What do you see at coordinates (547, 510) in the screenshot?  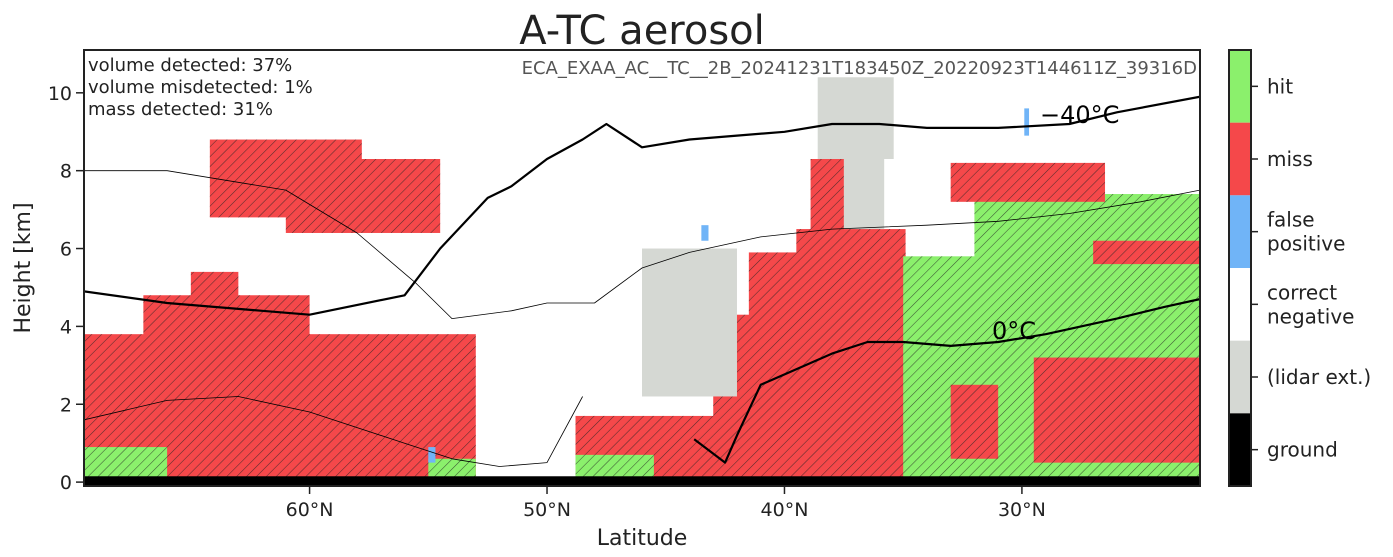 I see `x-tick-label: 50°N` at bounding box center [547, 510].